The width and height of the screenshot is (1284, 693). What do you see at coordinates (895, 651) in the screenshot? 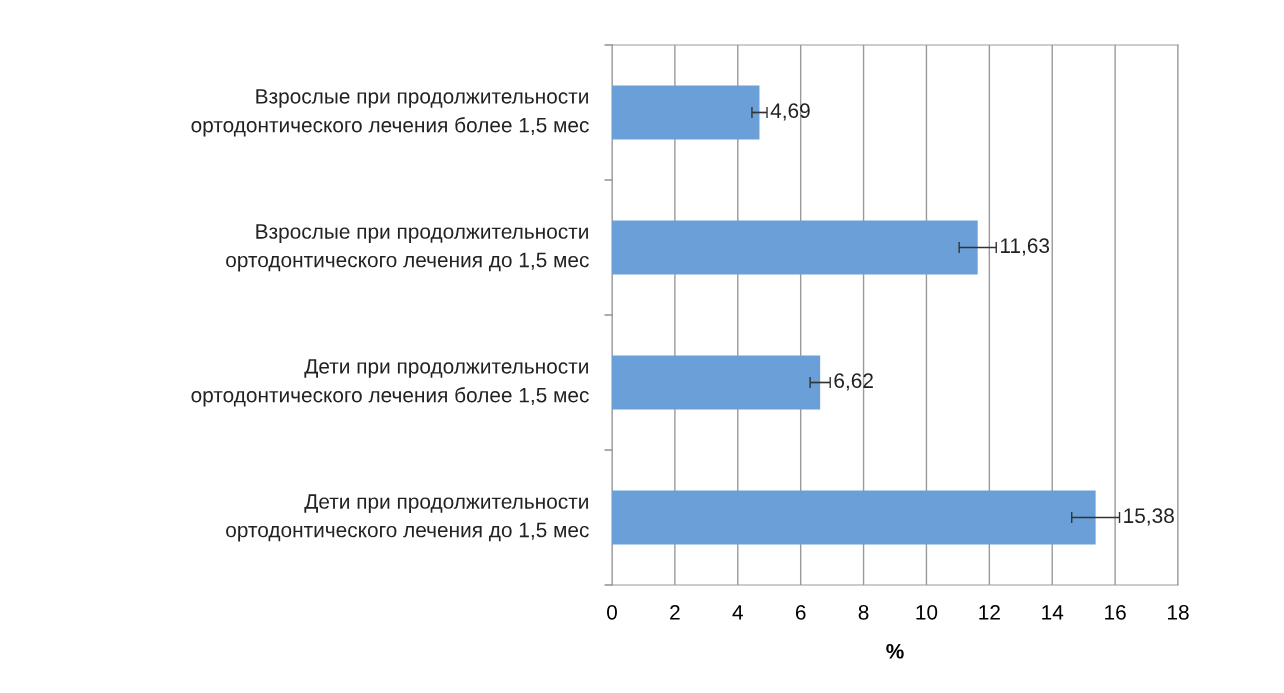
I see `x-axis-title: %` at bounding box center [895, 651].